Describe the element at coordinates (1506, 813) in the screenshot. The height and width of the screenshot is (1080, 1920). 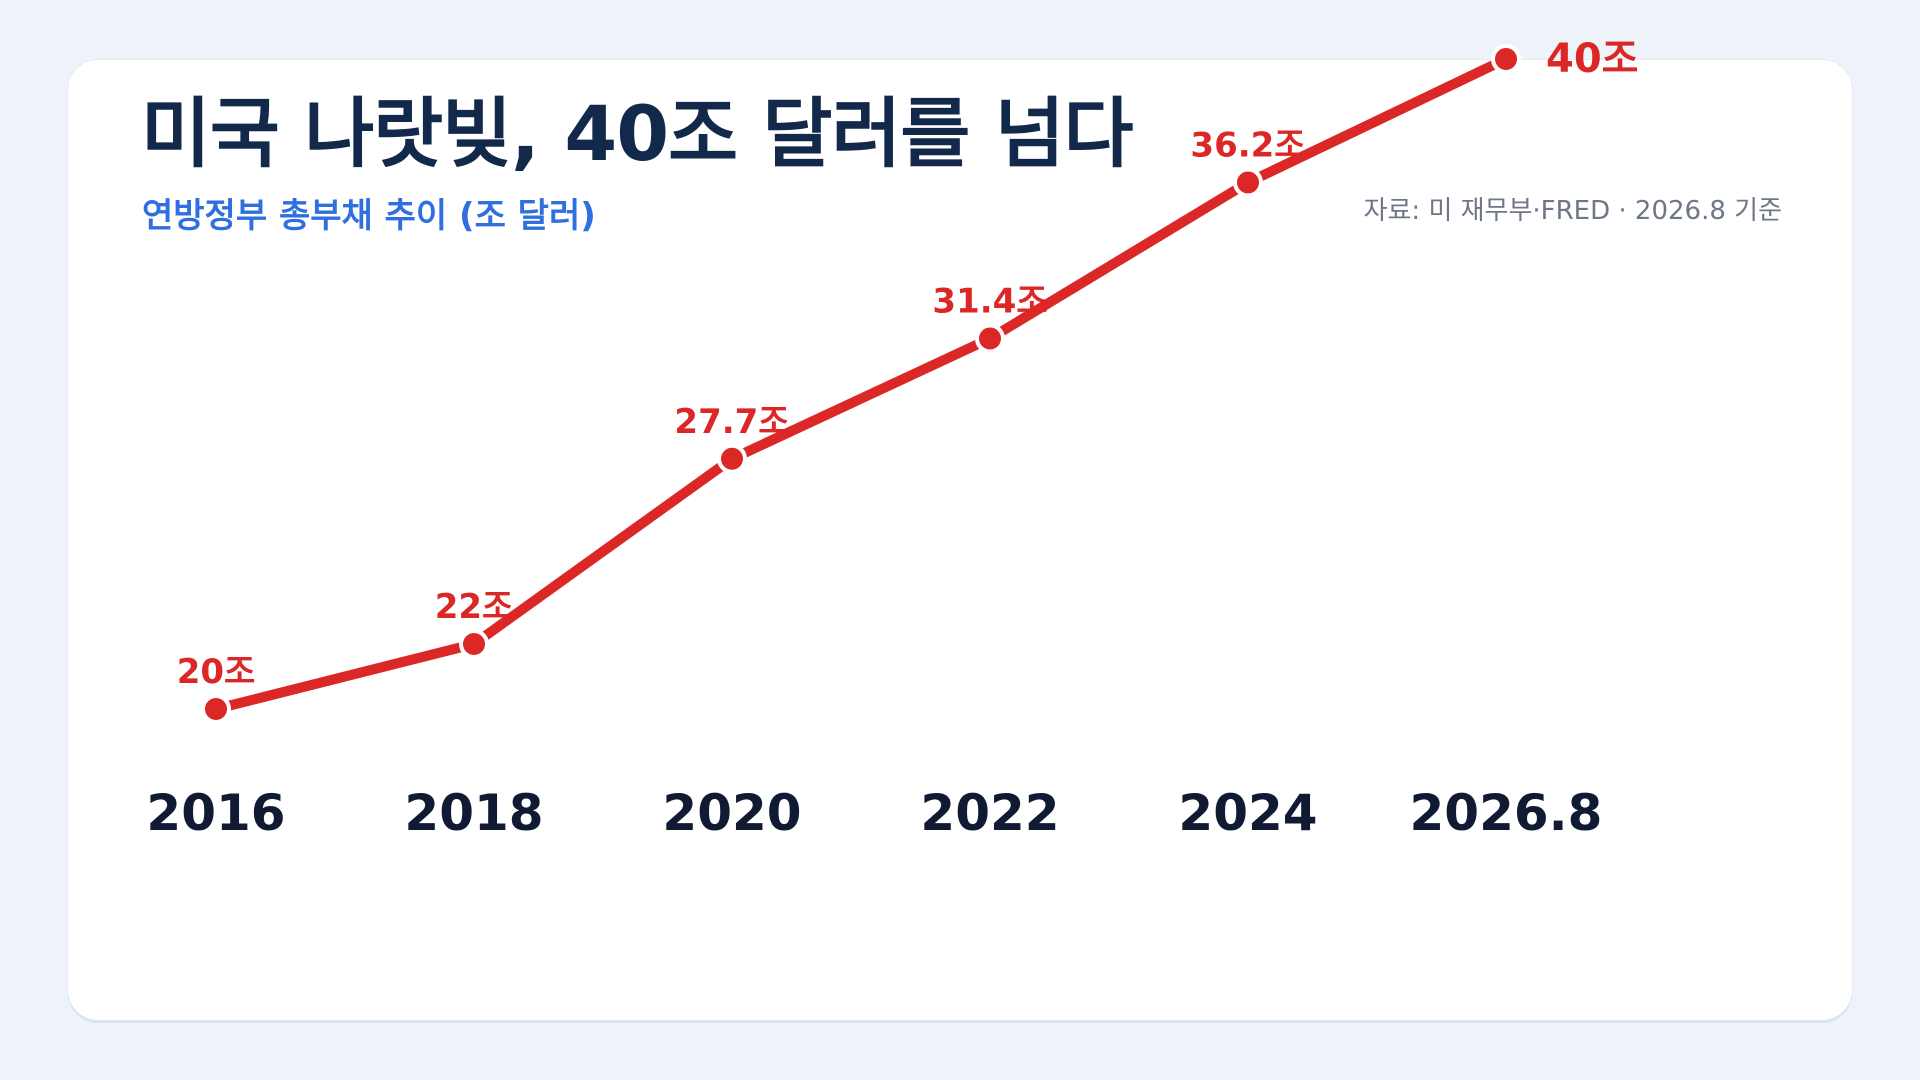
I see `x-tick-label: 2026.8` at that location.